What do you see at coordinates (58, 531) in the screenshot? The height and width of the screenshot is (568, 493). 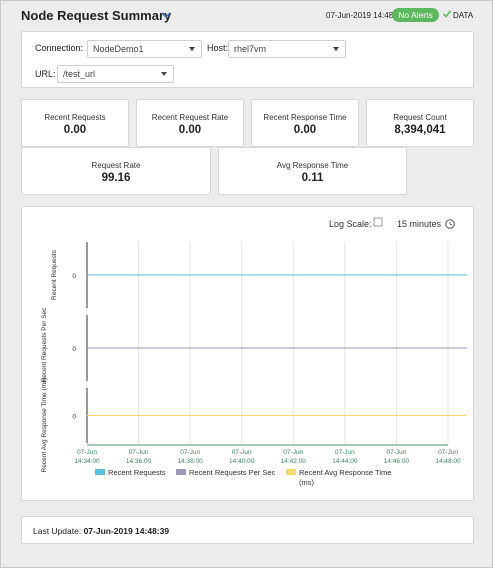 I see `last-update-label: Last Update:` at bounding box center [58, 531].